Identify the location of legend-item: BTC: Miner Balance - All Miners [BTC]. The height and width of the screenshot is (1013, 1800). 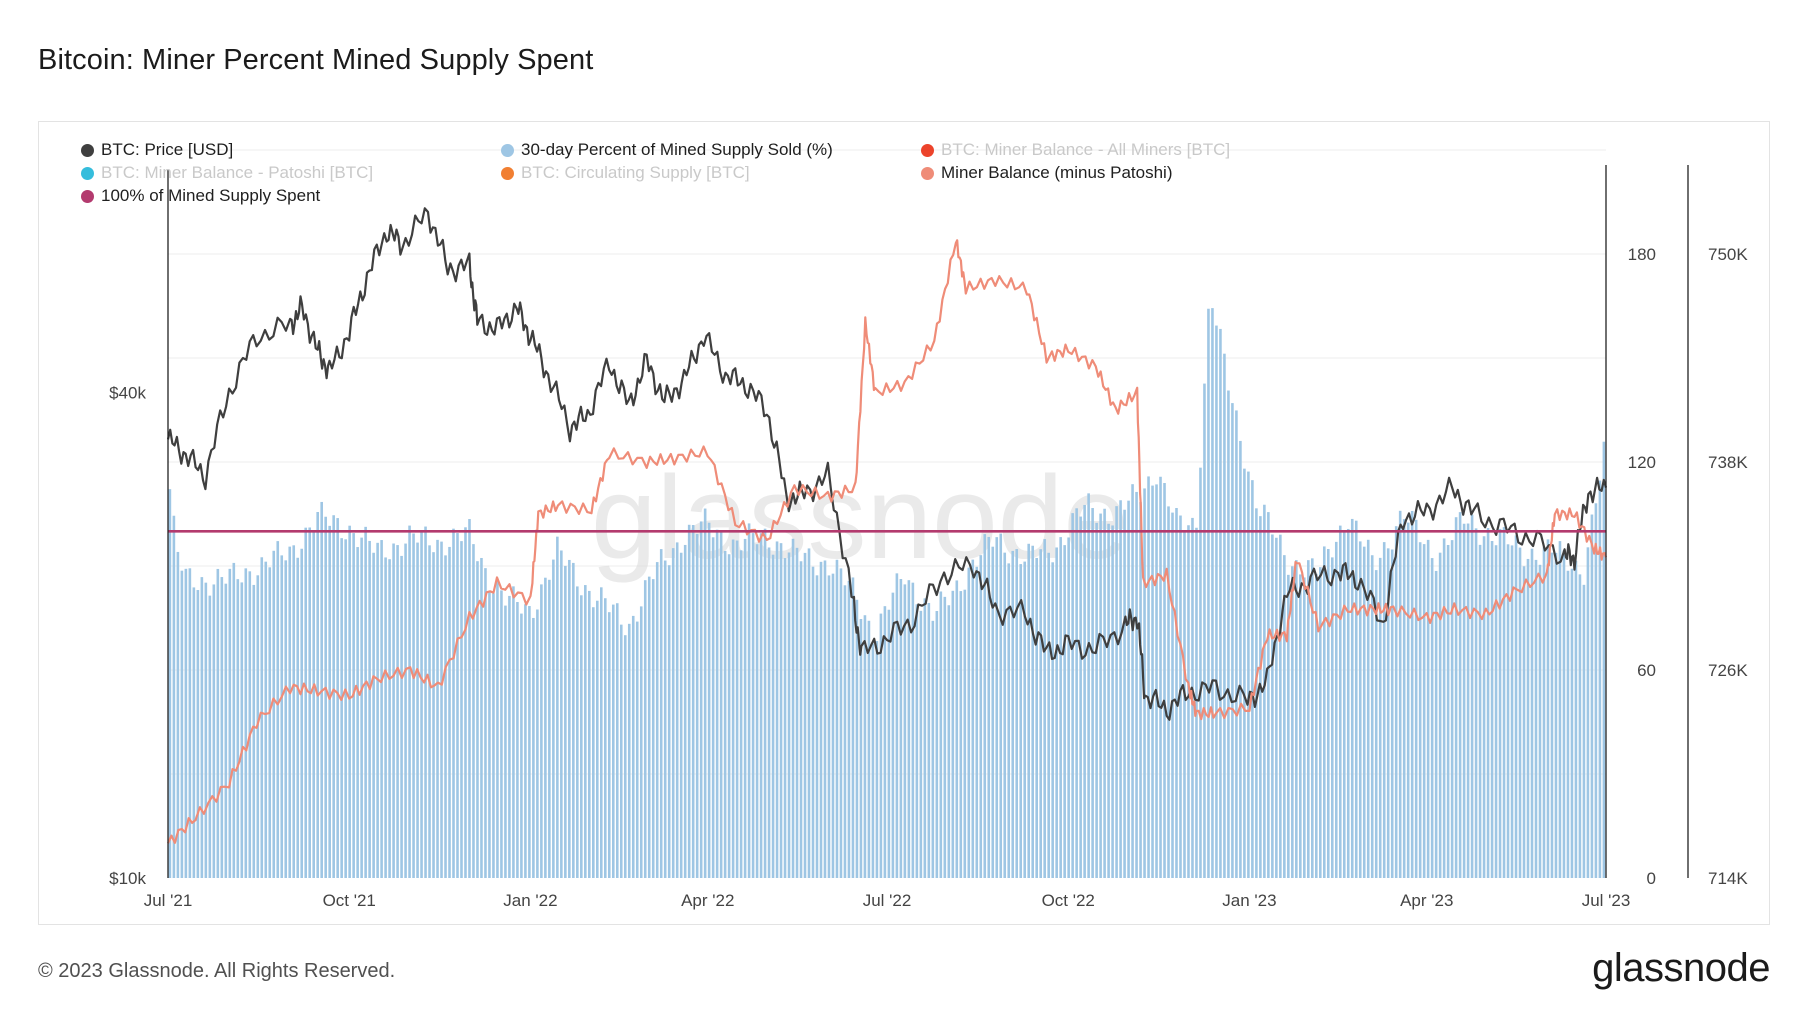
(1075, 150).